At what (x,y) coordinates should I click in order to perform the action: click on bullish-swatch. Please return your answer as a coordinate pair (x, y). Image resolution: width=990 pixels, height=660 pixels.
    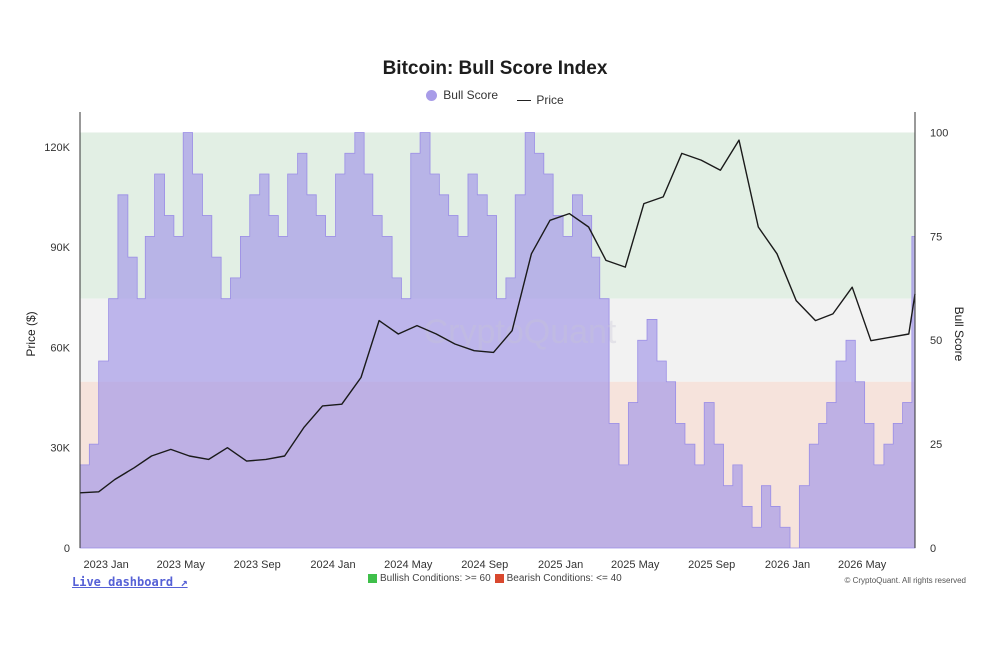
    Looking at the image, I should click on (372, 578).